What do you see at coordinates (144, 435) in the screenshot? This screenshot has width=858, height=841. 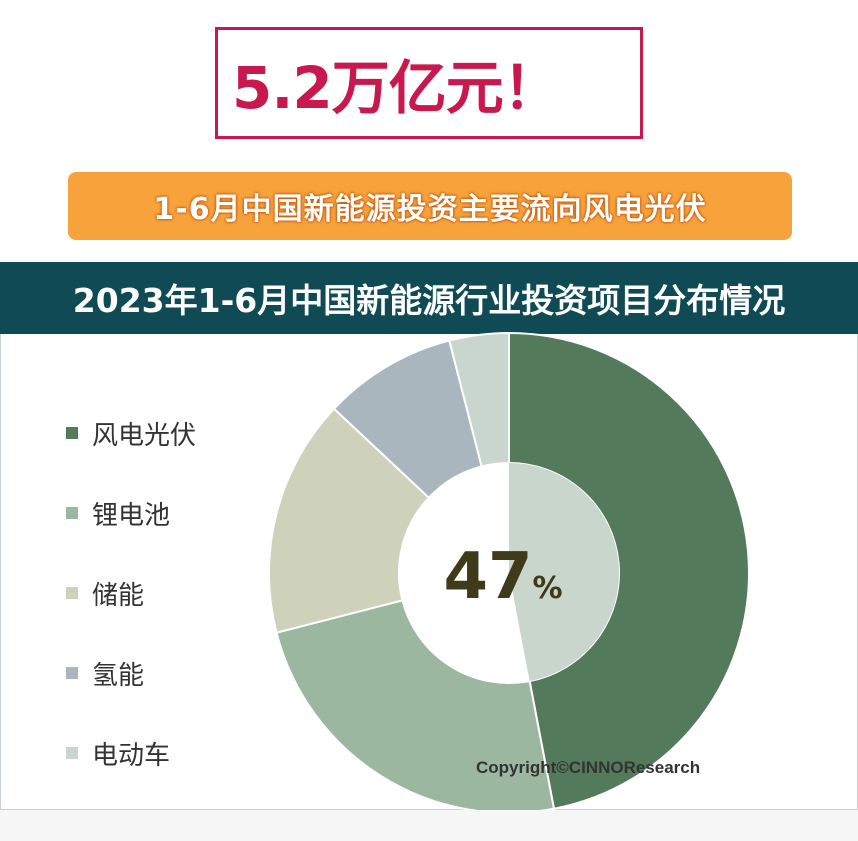 I see `legend-label: 风电光伏` at bounding box center [144, 435].